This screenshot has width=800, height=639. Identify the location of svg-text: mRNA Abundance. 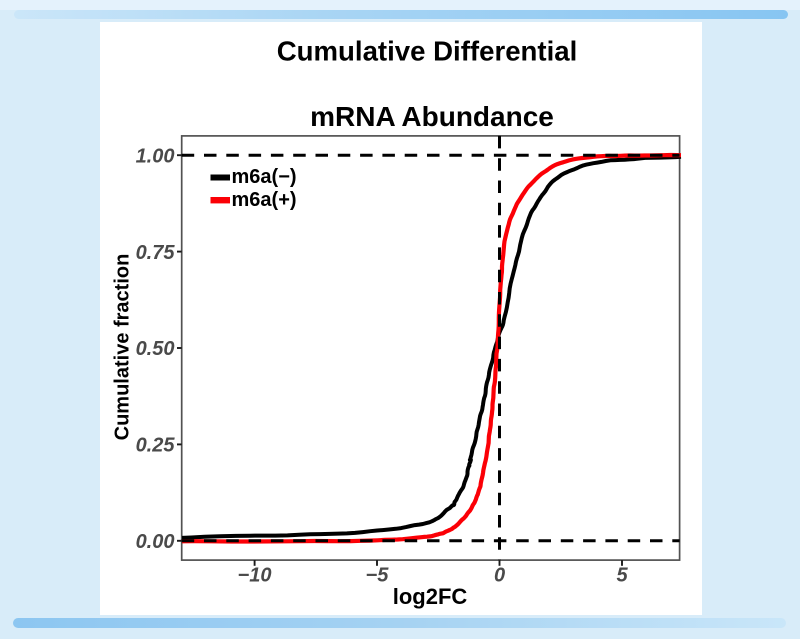
(432, 116).